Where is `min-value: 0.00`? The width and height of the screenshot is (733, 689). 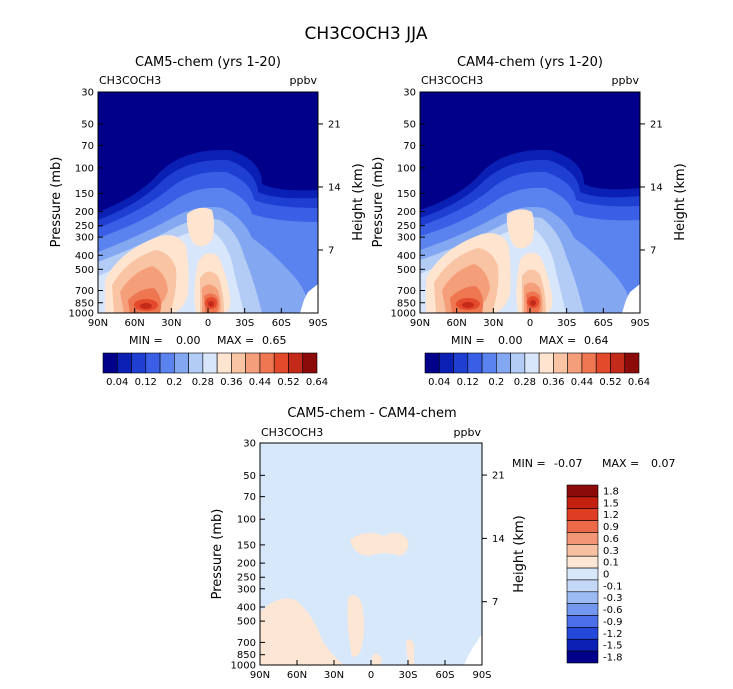 min-value: 0.00 is located at coordinates (510, 340).